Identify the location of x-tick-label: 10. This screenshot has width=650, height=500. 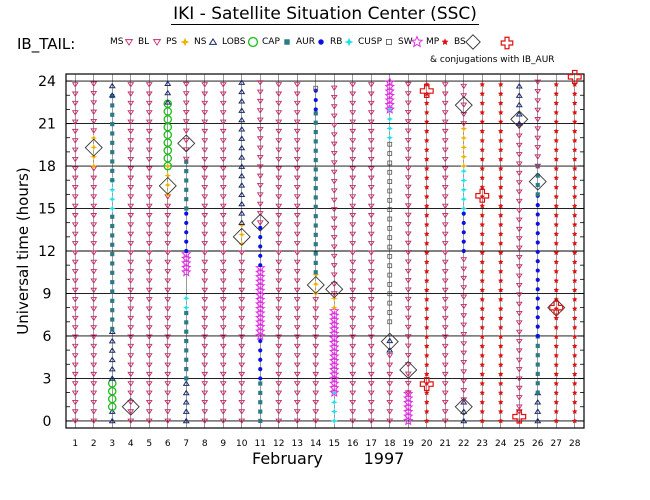
(242, 444).